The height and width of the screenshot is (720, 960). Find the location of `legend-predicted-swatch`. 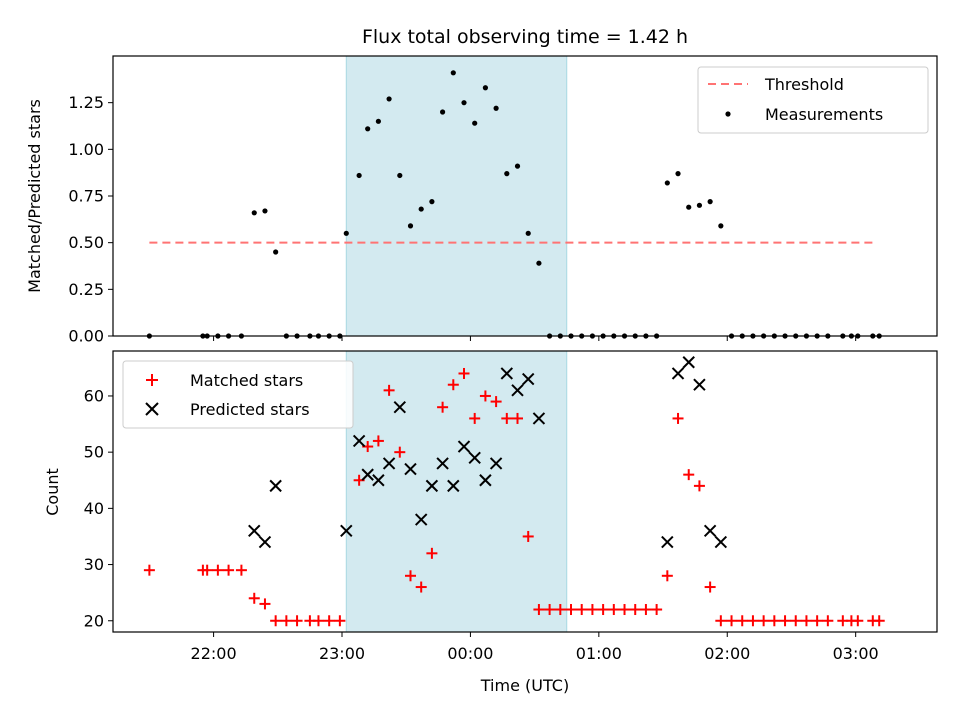

legend-predicted-swatch is located at coordinates (152, 409).